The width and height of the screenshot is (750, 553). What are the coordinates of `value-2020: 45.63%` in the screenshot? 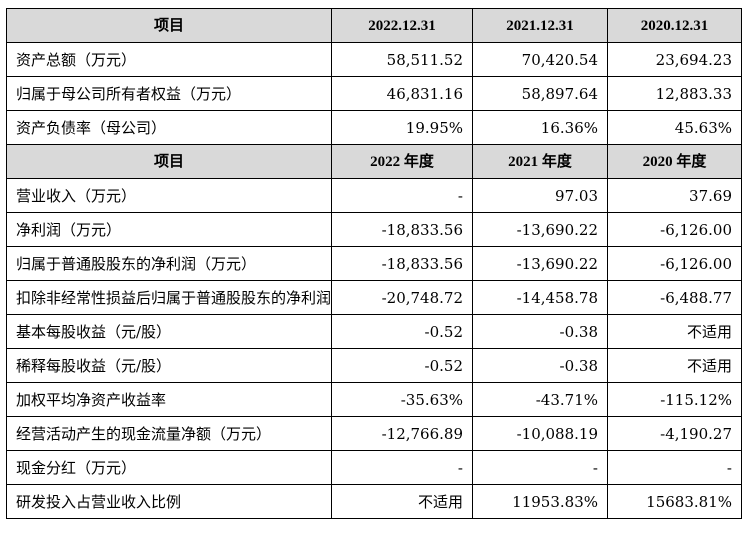 It's located at (674, 127).